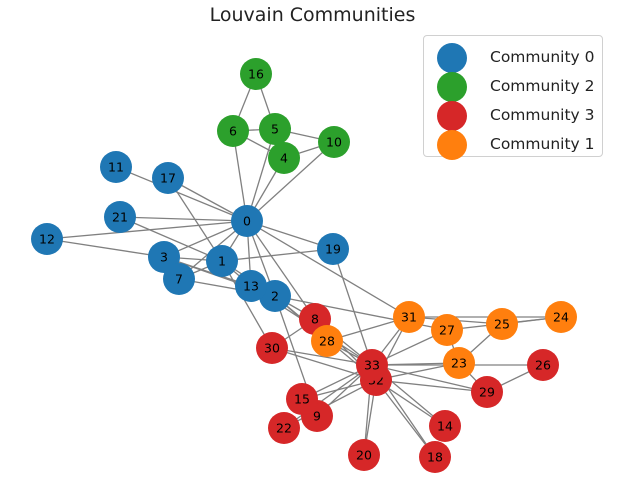  I want to click on node-label: 18, so click(435, 457).